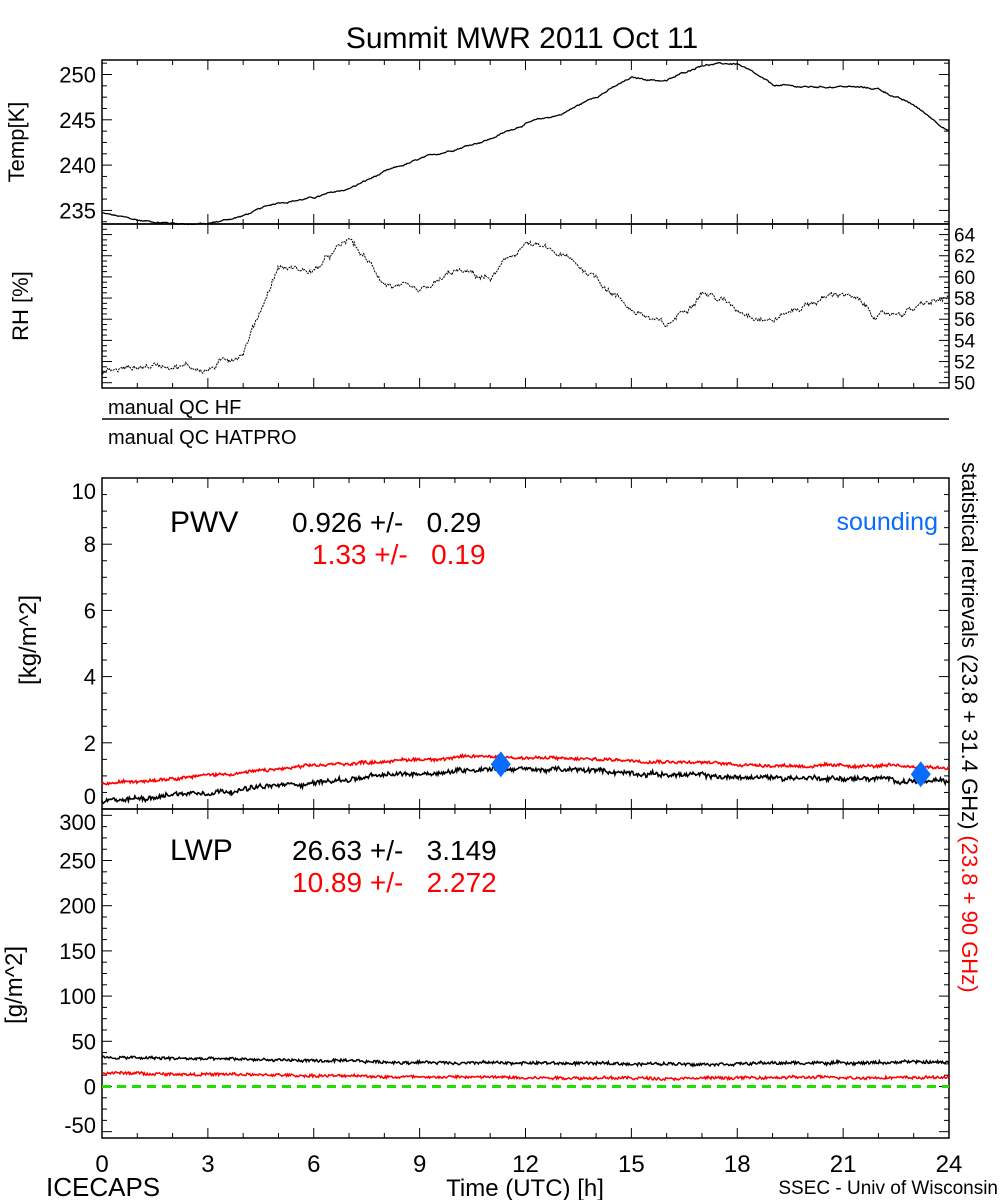 This screenshot has height=1200, width=1000. Describe the element at coordinates (28, 640) in the screenshot. I see `pwv-ylabel: [kg/m^2]` at that location.